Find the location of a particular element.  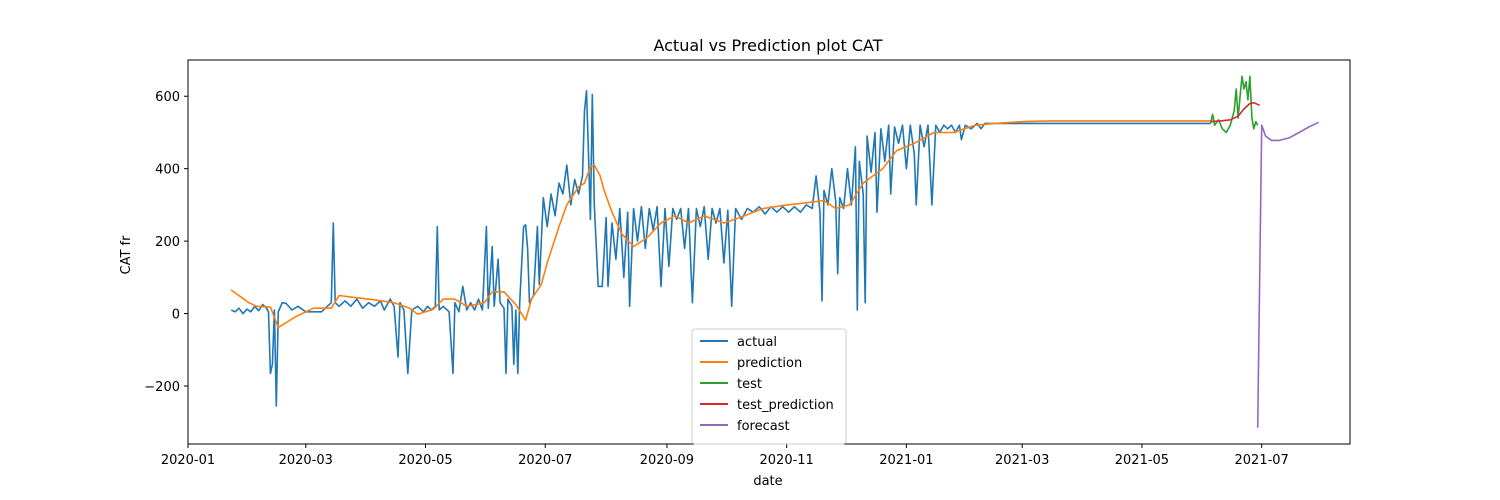

series-line-forecast is located at coordinates (1287, 274).